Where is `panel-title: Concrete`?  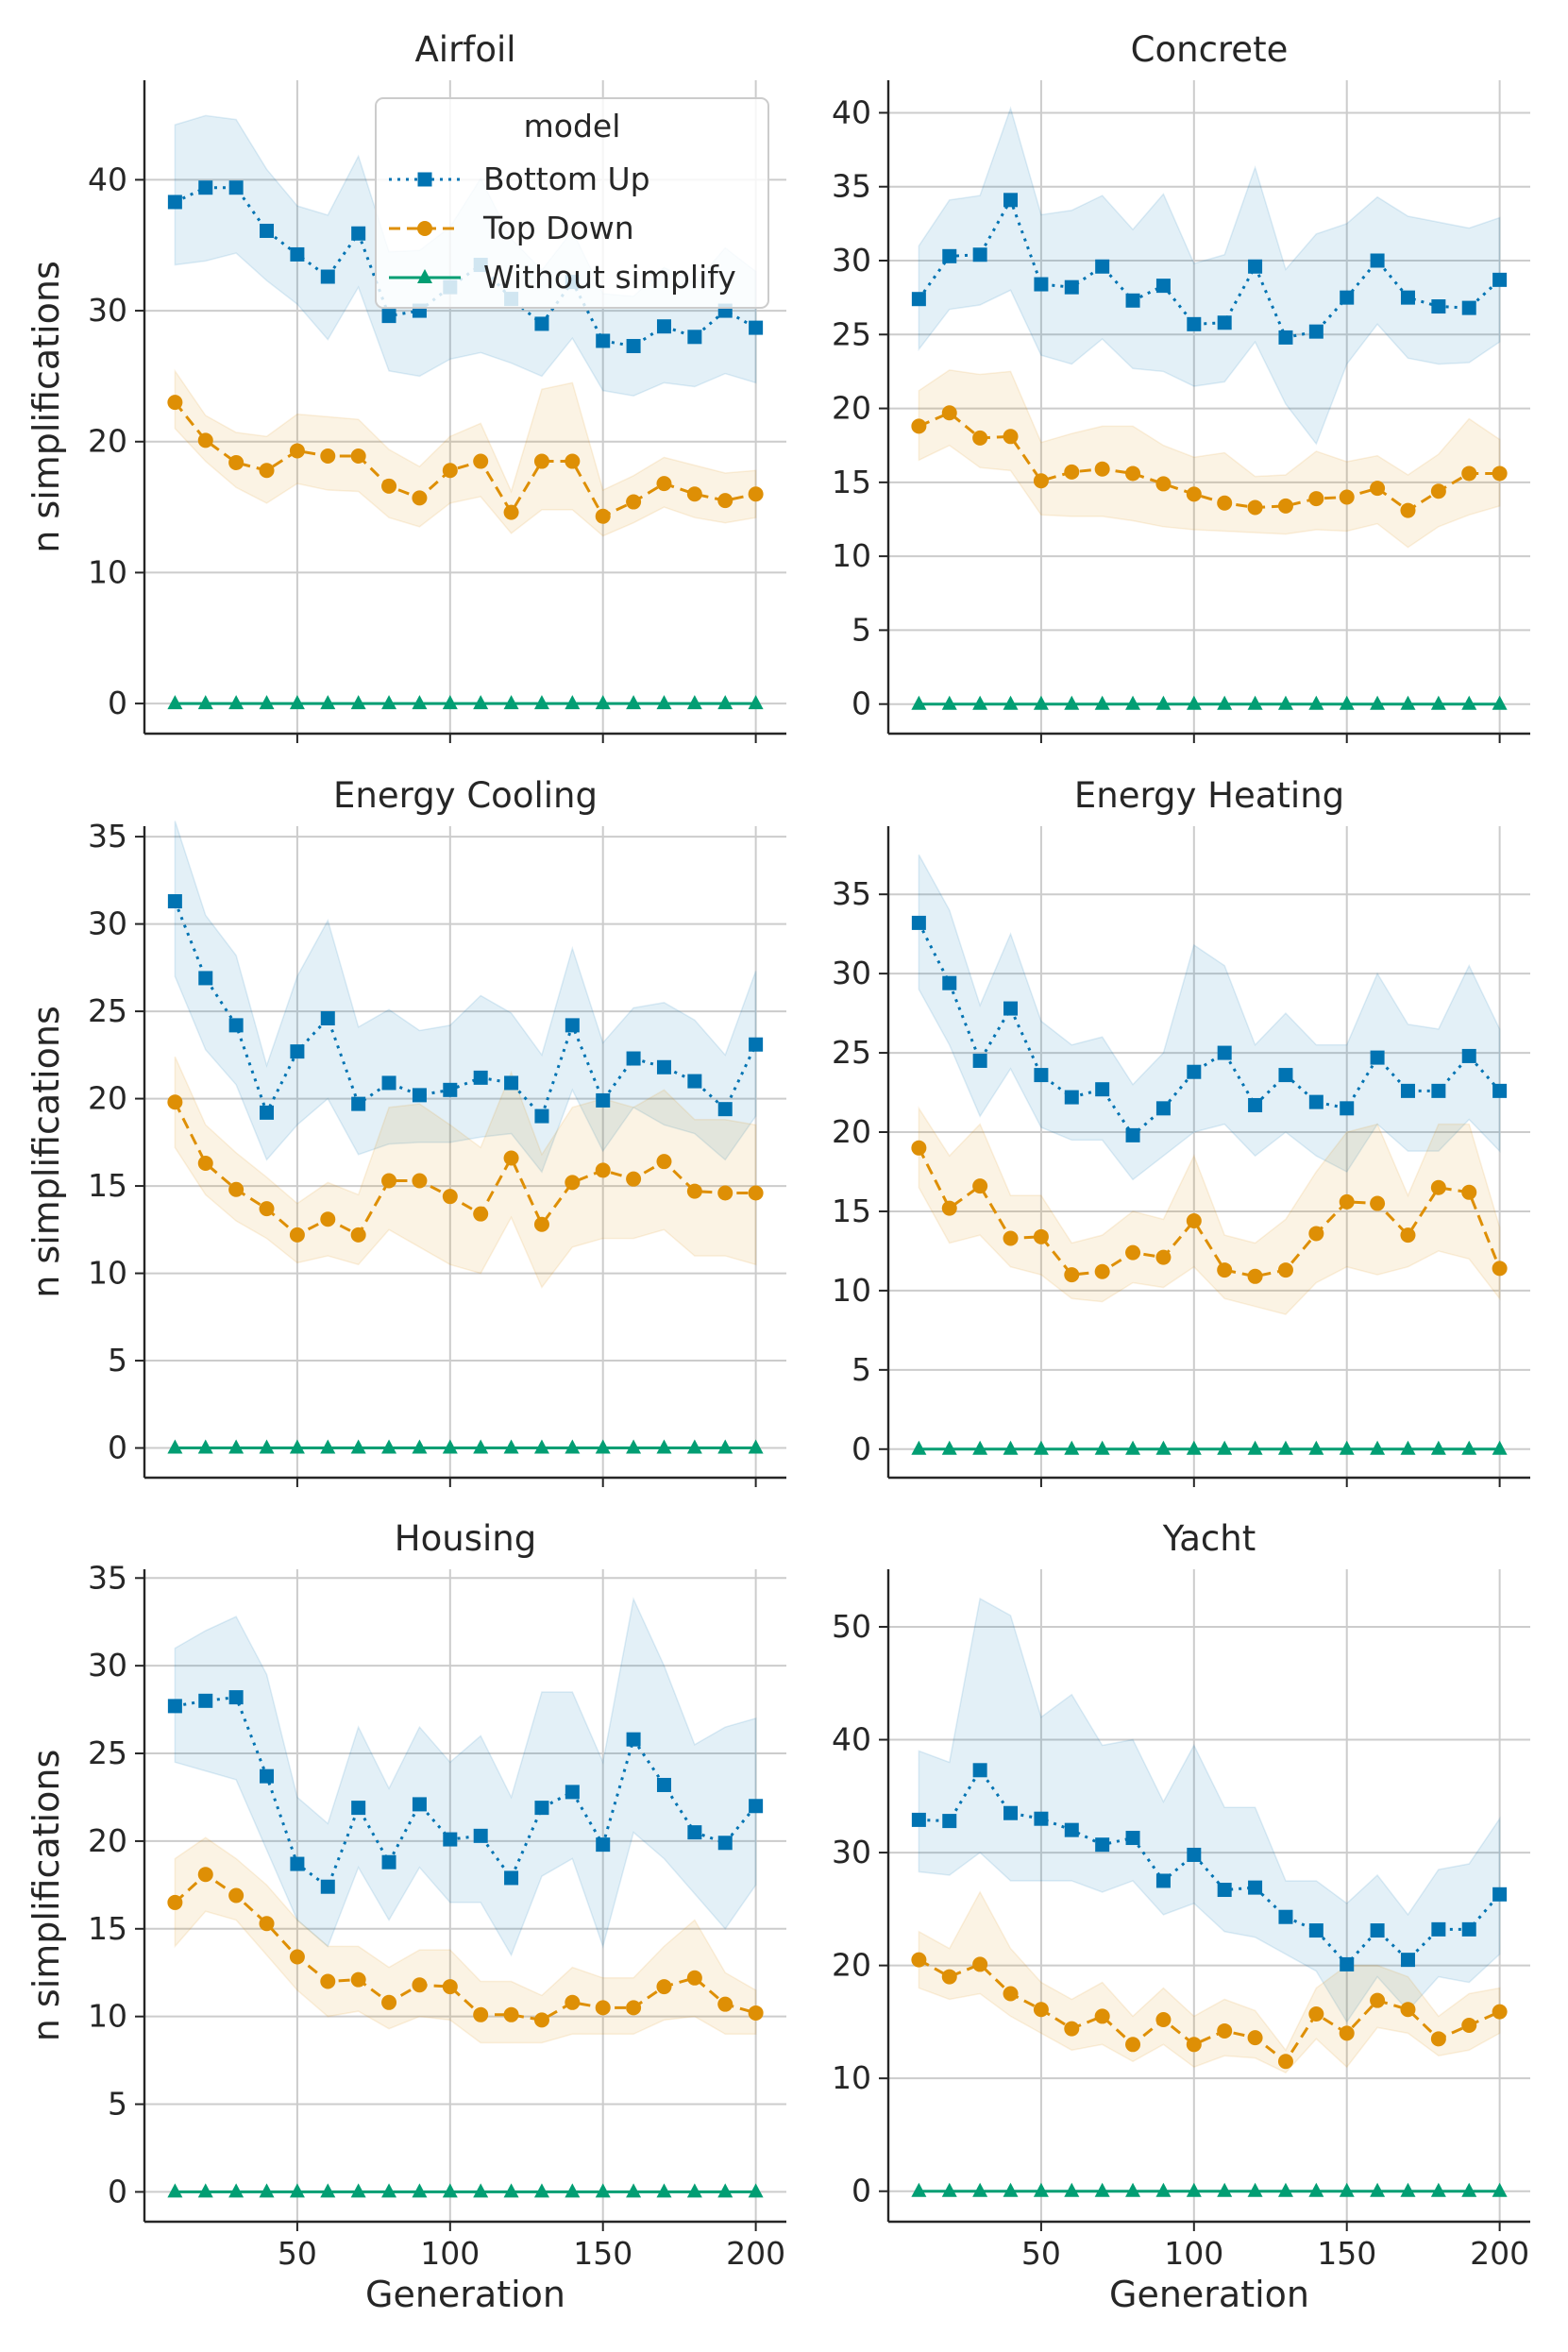
panel-title: Concrete is located at coordinates (1210, 50).